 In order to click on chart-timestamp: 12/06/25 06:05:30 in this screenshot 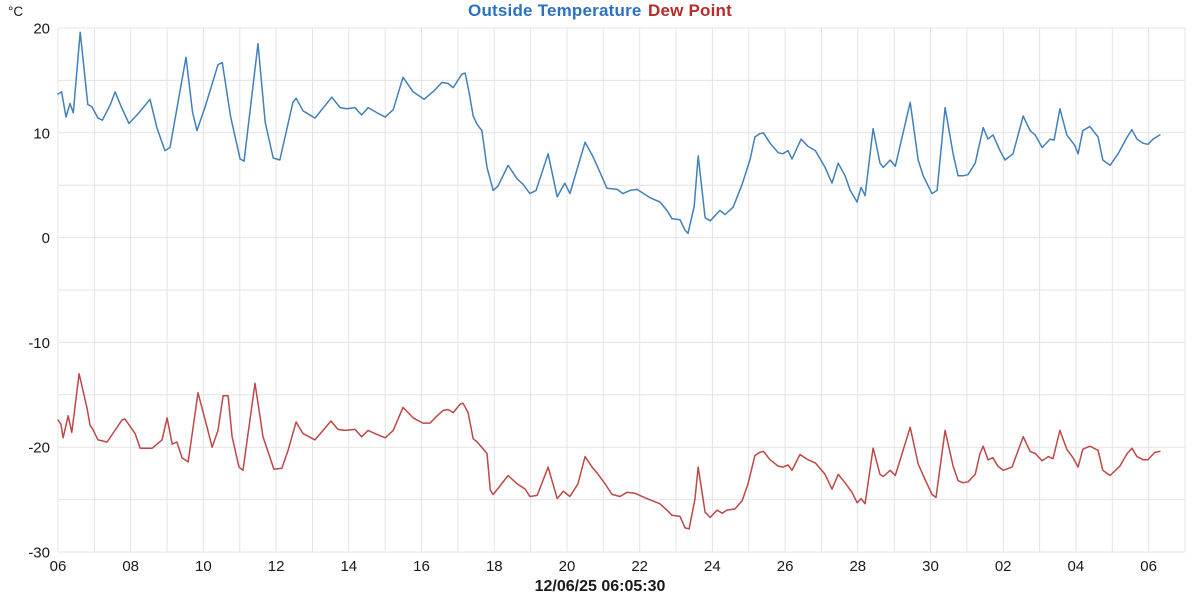, I will do `click(600, 586)`.